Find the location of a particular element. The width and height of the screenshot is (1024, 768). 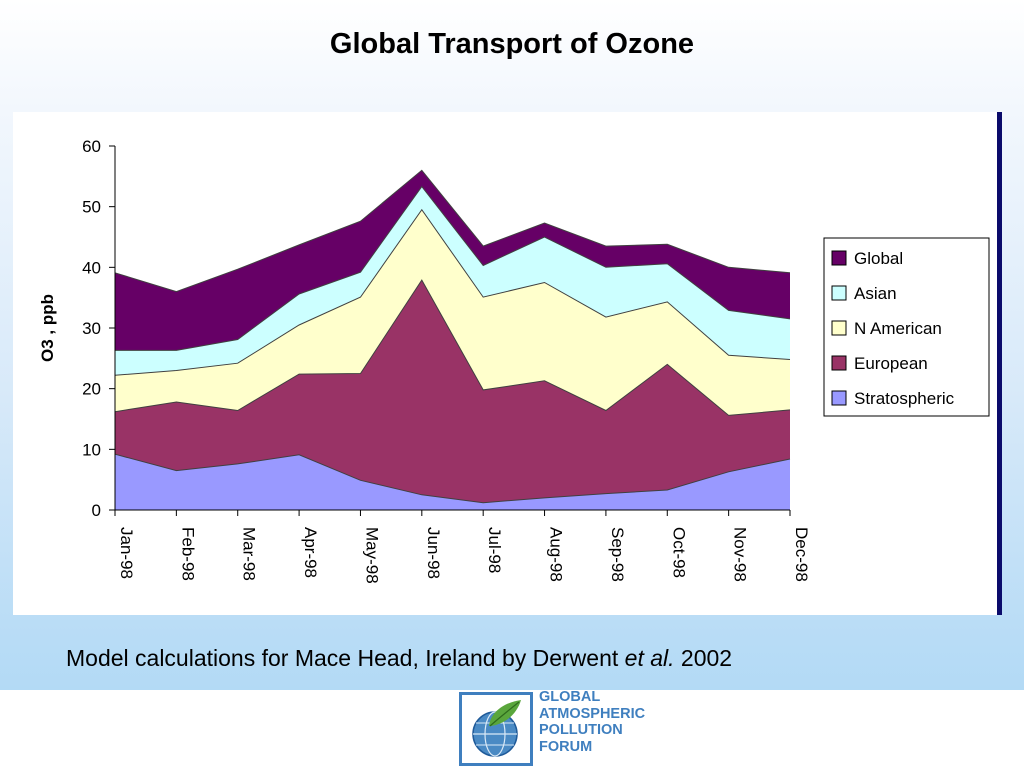

x-tick-label: Jun-98 is located at coordinates (433, 553).